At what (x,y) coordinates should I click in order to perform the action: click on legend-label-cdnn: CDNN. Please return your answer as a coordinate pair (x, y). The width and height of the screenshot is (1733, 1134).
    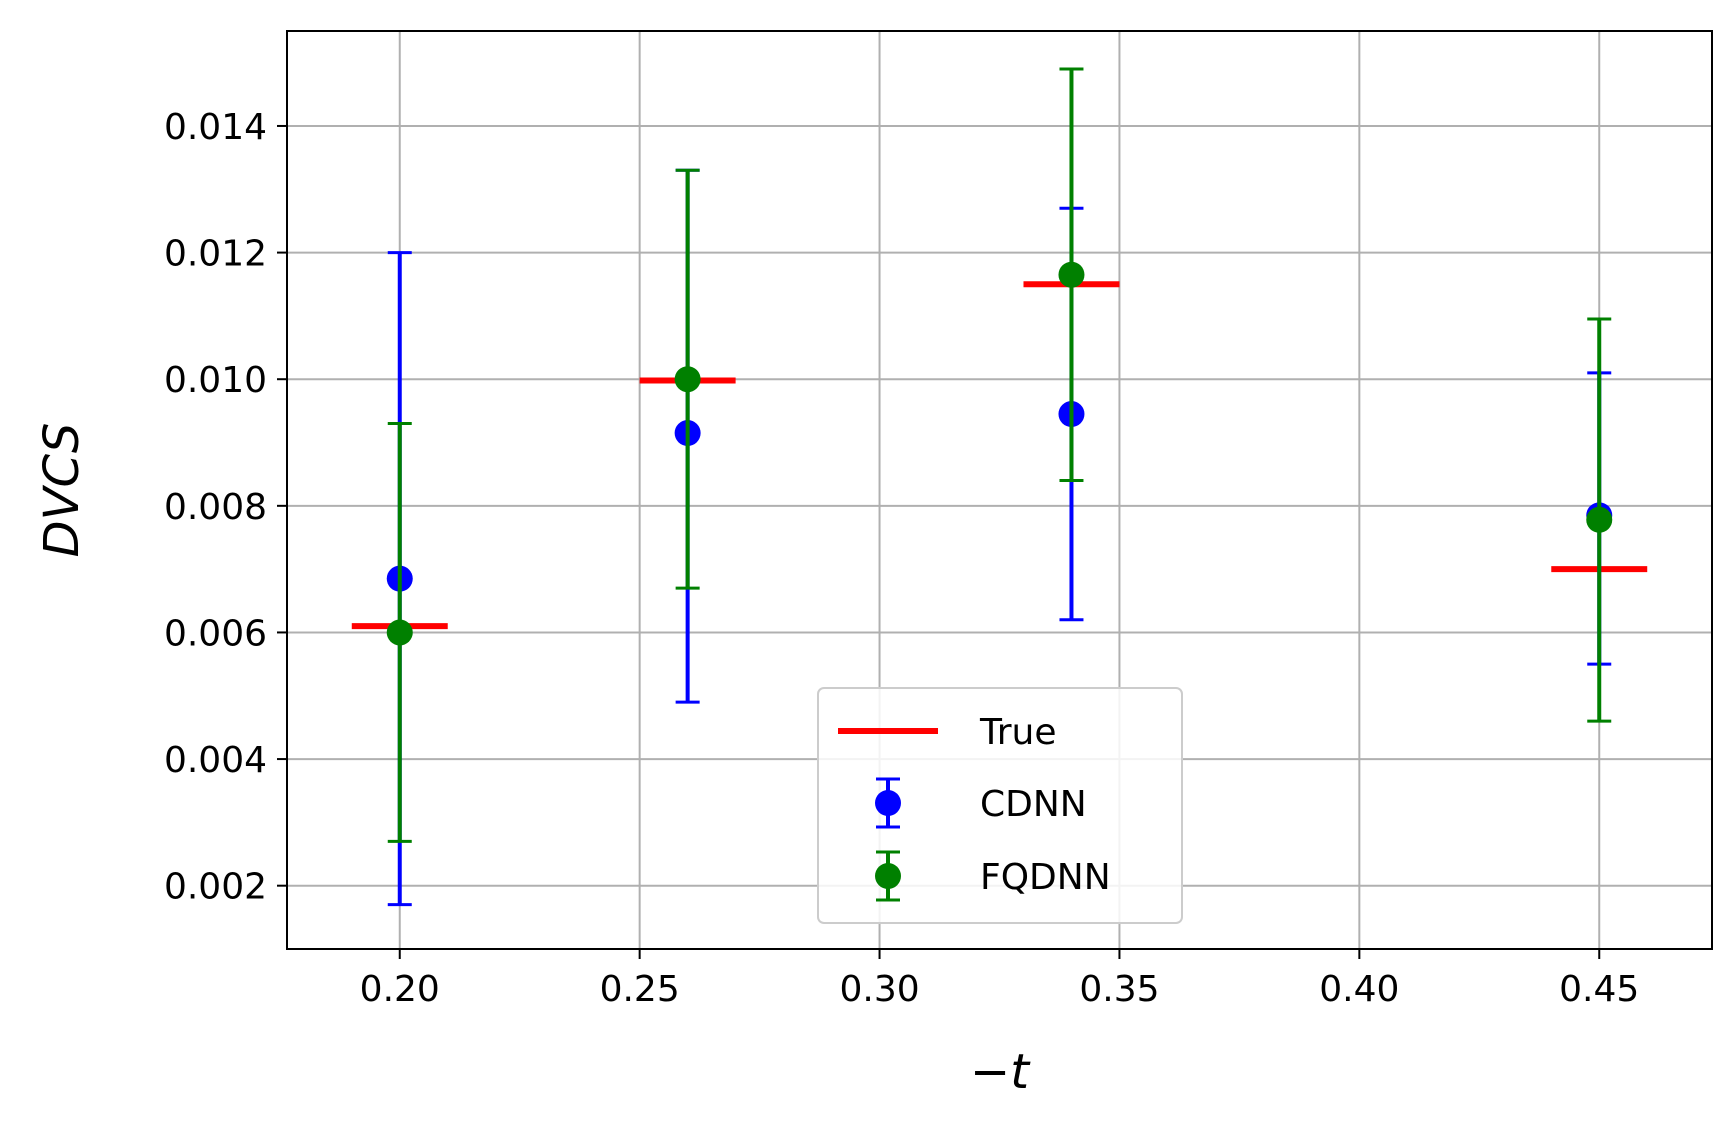
    Looking at the image, I should click on (1033, 804).